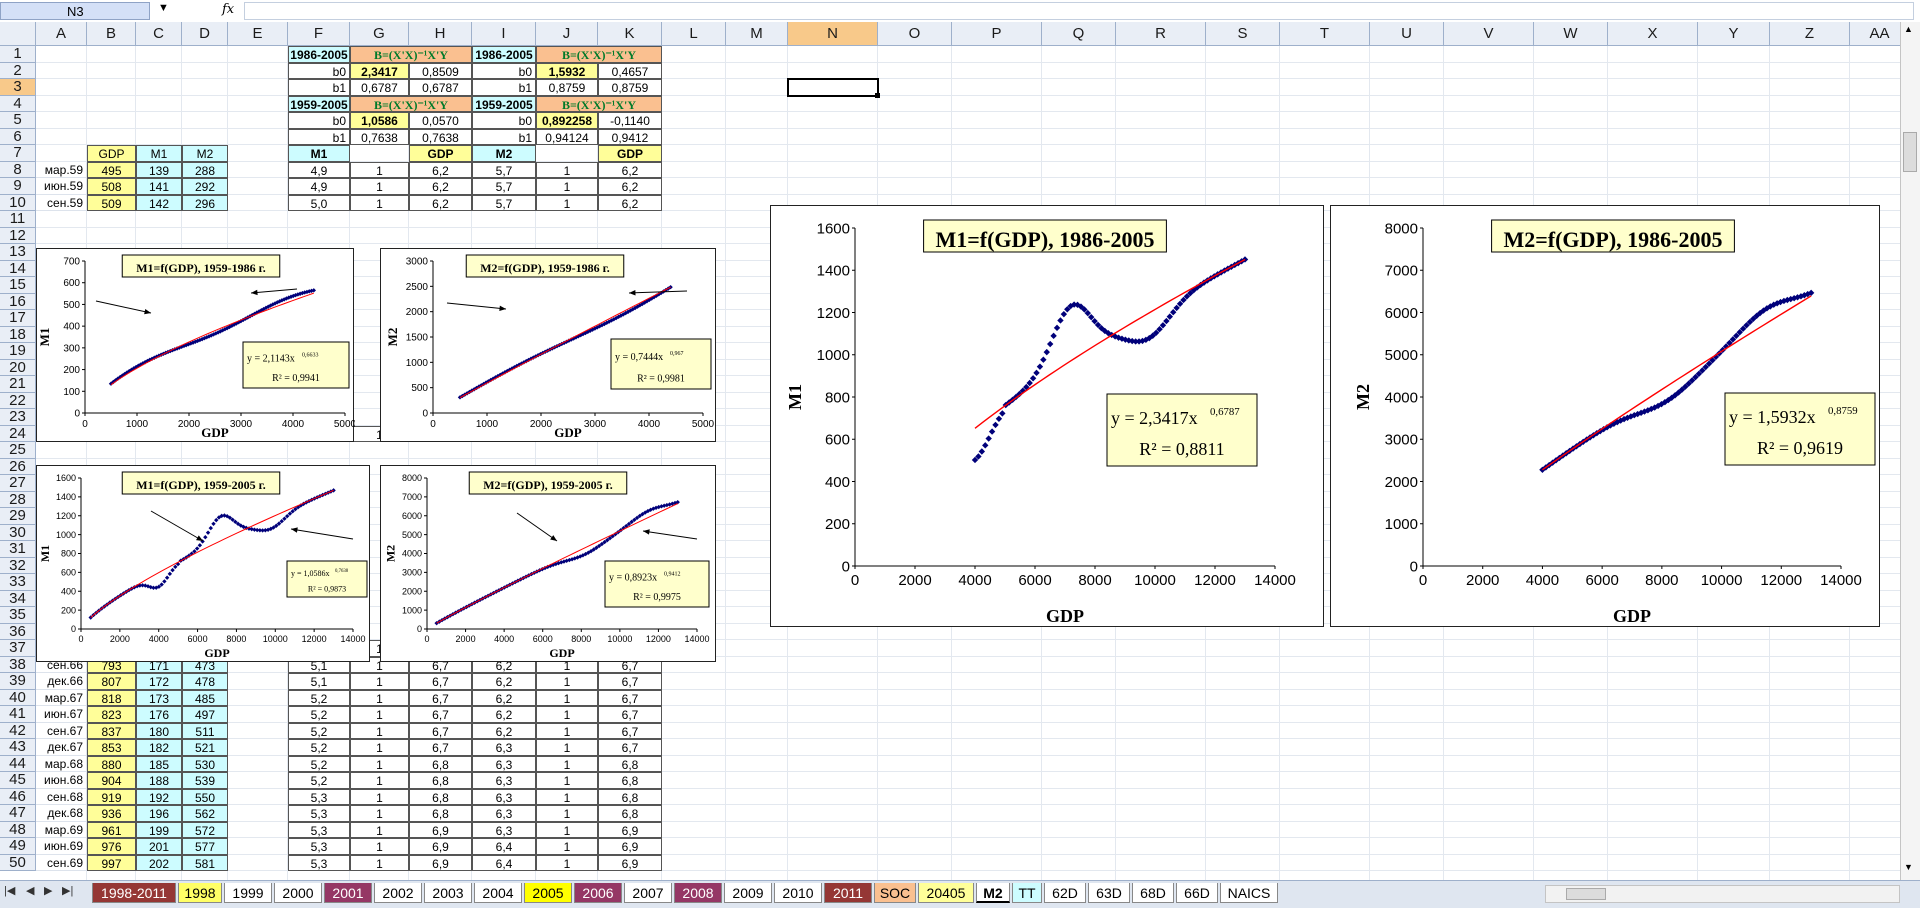  What do you see at coordinates (134, 893) in the screenshot?
I see `sheet-tab-1998-2011: 1998-2011` at bounding box center [134, 893].